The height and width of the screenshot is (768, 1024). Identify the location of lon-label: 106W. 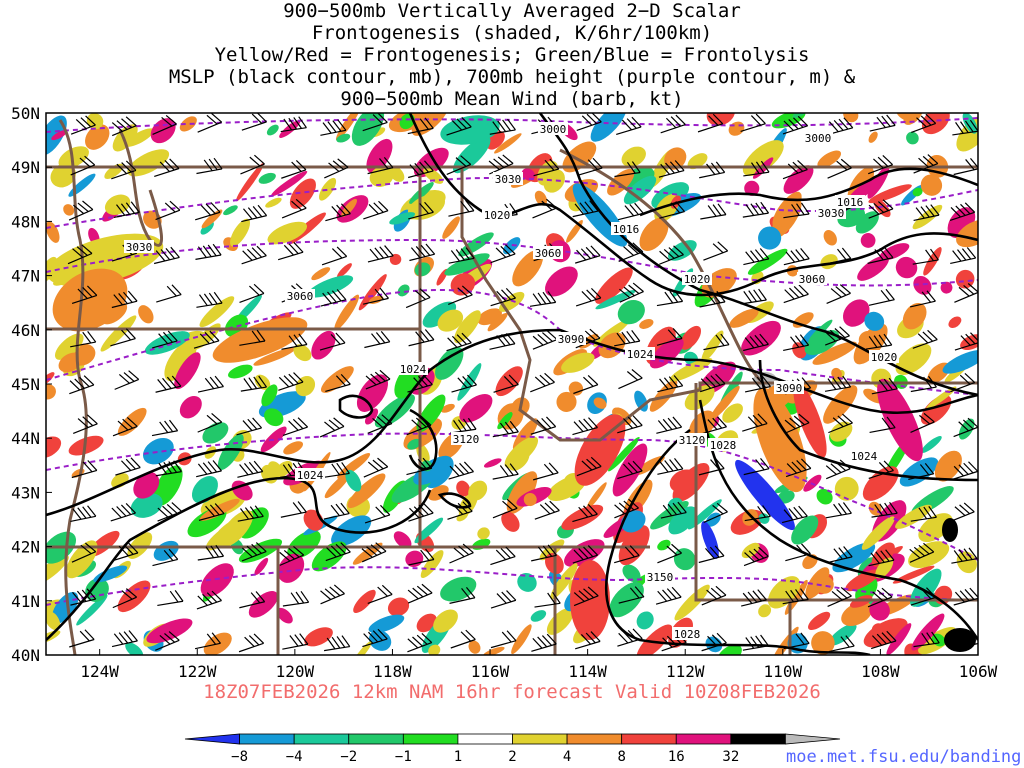
(978, 671).